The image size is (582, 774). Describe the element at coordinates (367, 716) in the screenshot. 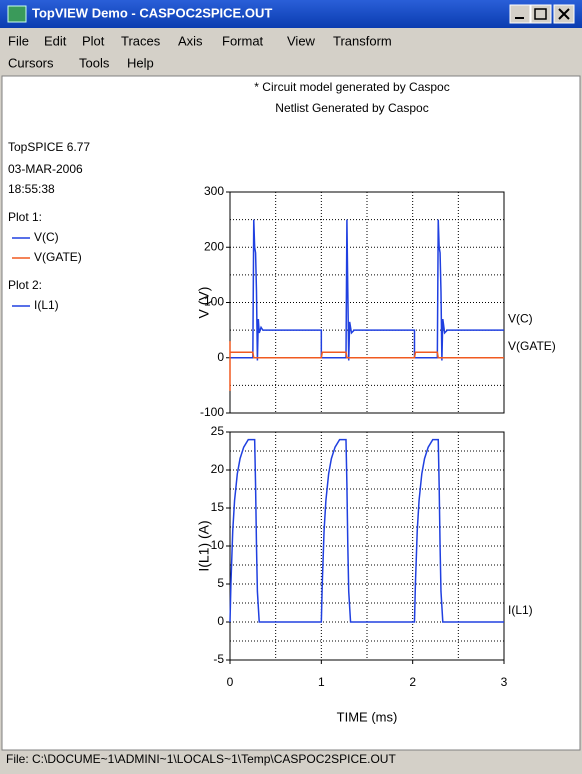

I see `x-axis-label: TIME (ms)` at that location.